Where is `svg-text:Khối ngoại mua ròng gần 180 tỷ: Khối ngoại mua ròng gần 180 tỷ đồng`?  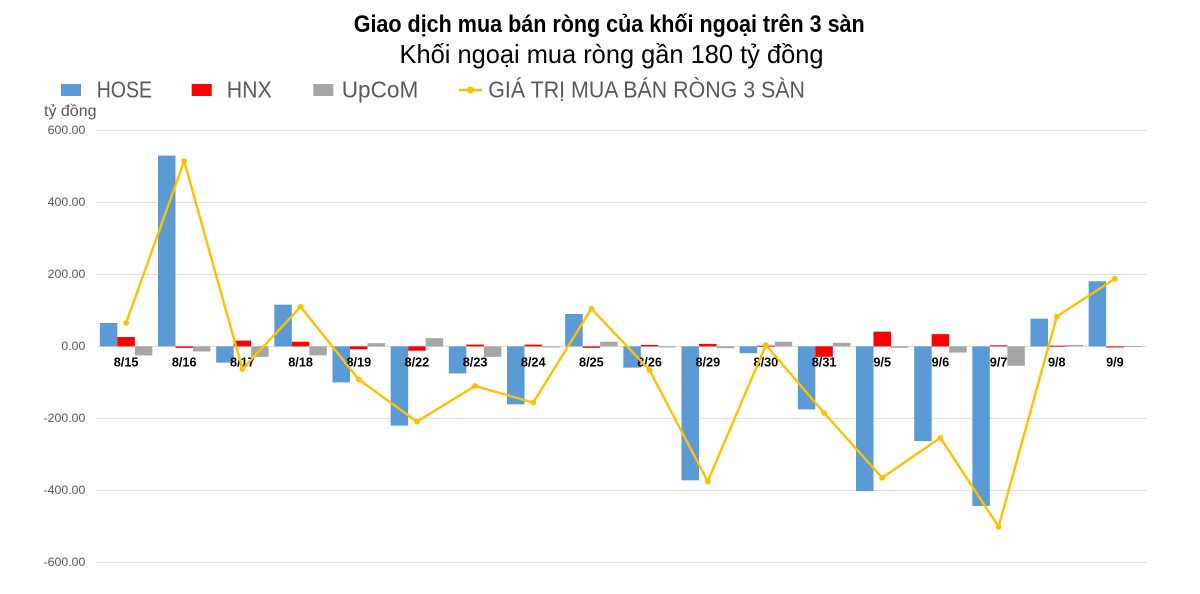
svg-text:Khối ngoại mua ròng gần 180 tỷ: Khối ngoại mua ròng gần 180 tỷ đồng is located at coordinates (612, 54).